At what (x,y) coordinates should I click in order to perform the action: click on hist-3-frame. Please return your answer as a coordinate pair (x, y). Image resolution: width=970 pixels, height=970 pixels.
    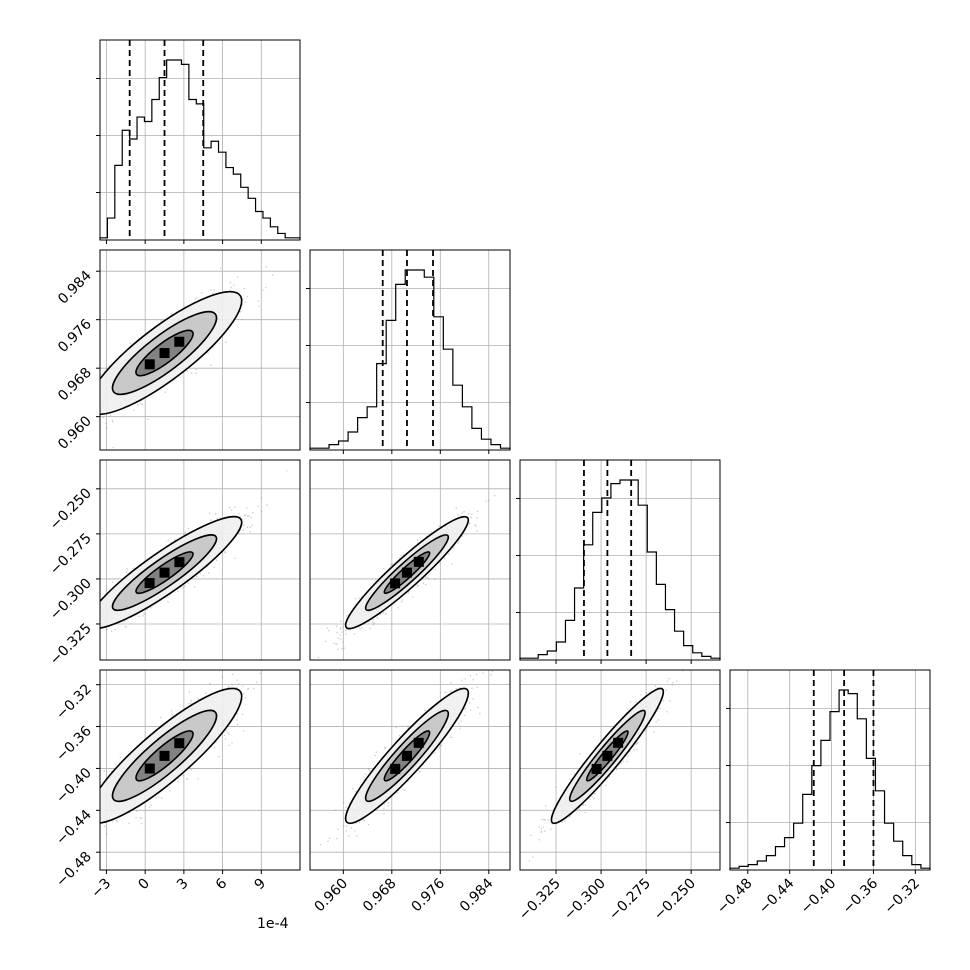
    Looking at the image, I should click on (830, 770).